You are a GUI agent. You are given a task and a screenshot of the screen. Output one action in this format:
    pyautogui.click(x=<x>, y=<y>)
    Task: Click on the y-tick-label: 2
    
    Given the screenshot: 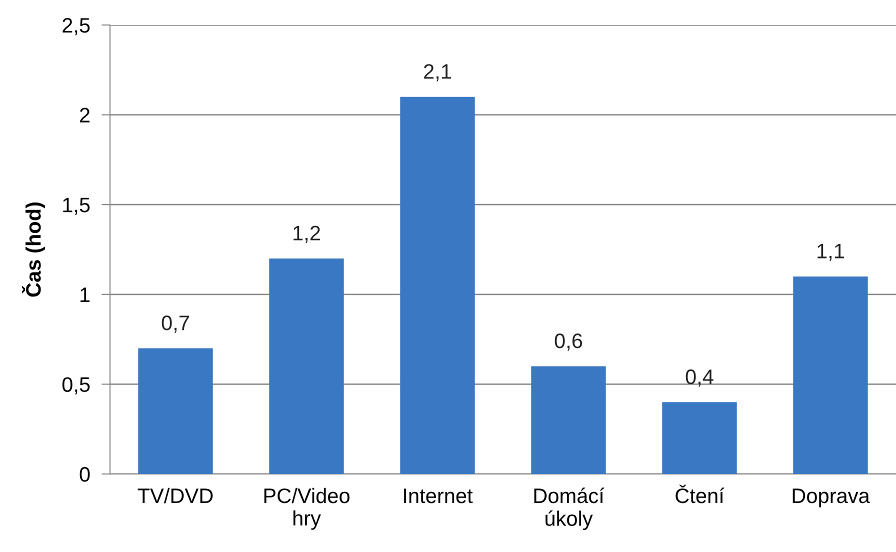 What is the action you would take?
    pyautogui.click(x=85, y=115)
    